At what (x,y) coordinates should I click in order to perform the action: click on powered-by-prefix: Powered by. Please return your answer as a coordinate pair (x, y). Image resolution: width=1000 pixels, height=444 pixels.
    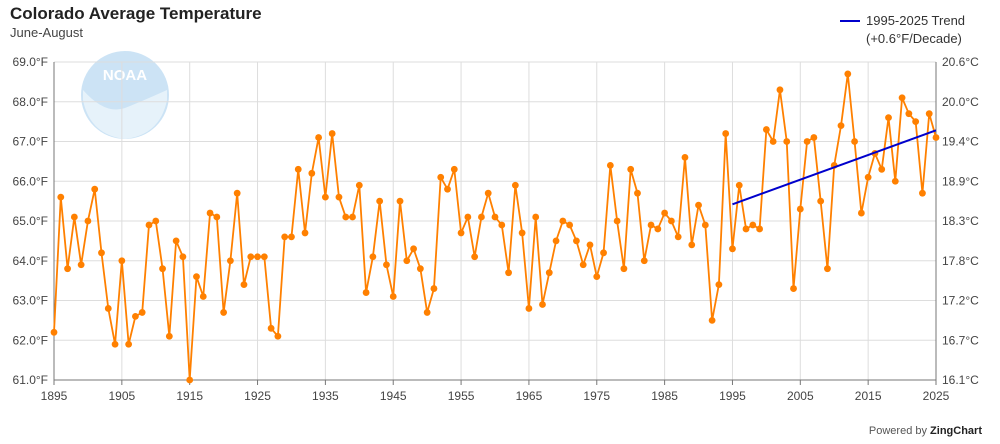
    Looking at the image, I should click on (897, 431).